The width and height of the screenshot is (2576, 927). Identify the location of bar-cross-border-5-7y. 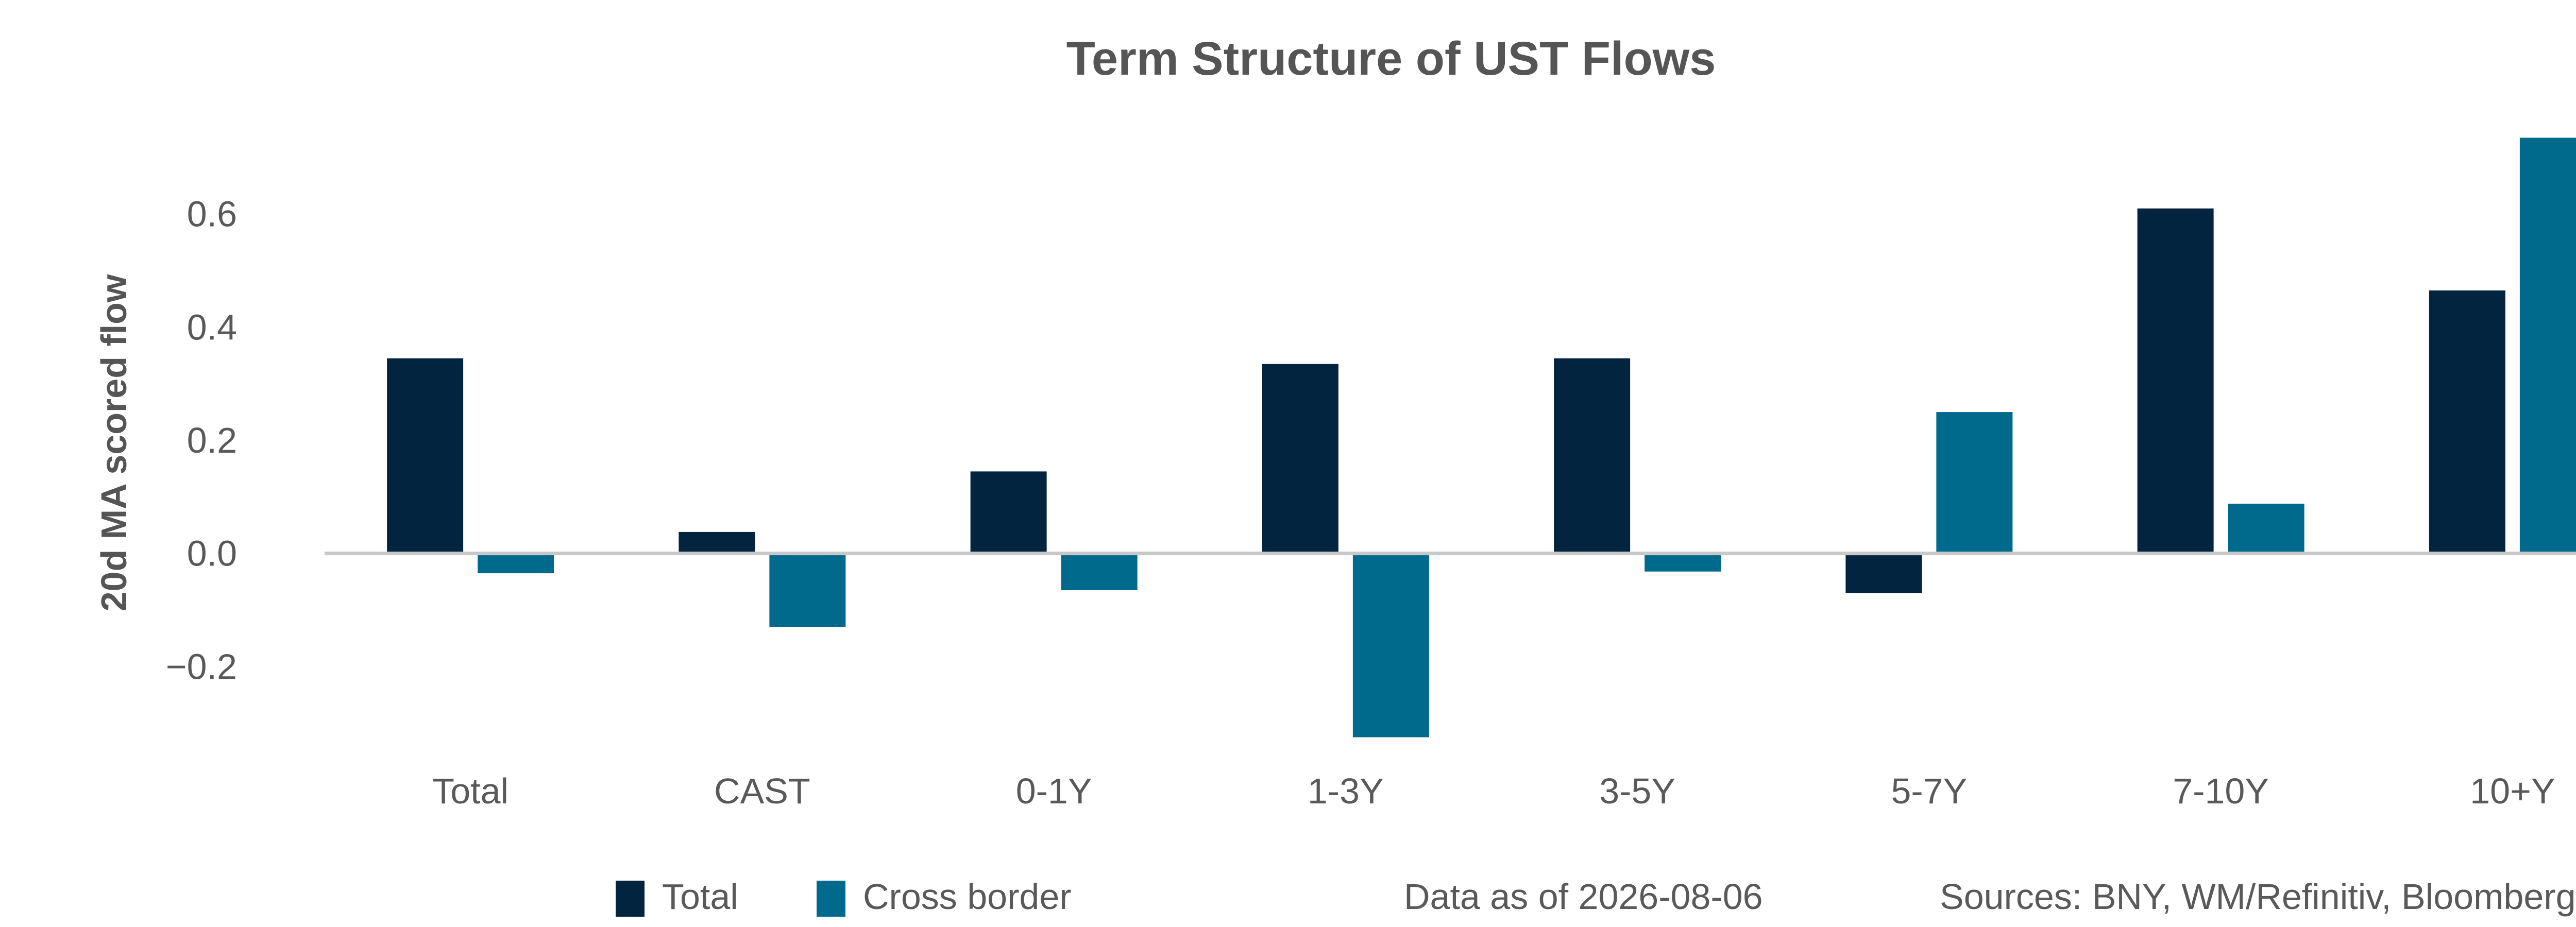
(1974, 483).